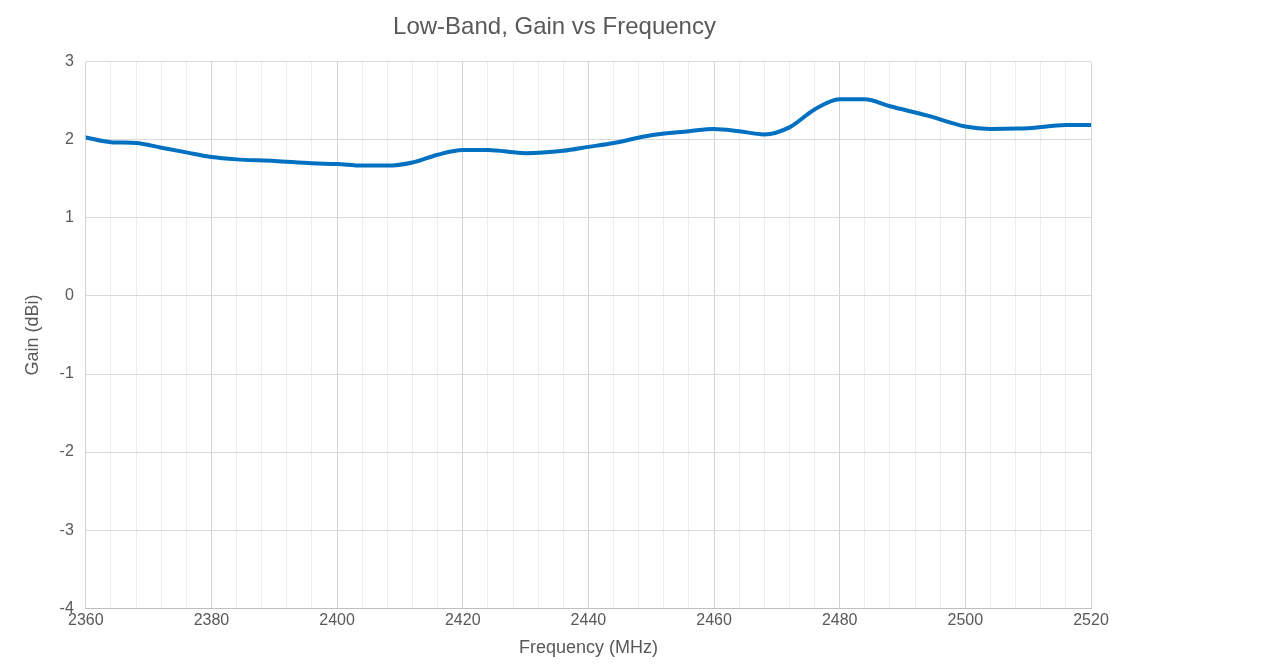  Describe the element at coordinates (588, 132) in the screenshot. I see `line-series` at that location.